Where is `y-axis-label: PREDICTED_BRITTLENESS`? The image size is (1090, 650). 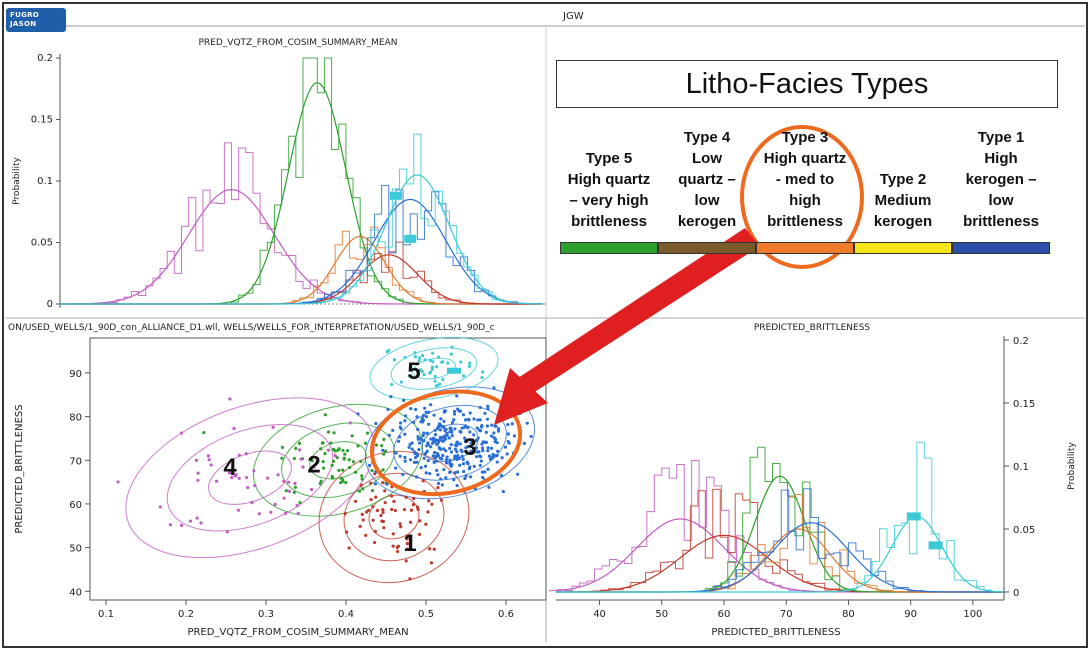 y-axis-label: PREDICTED_BRITTLENESS is located at coordinates (19, 468).